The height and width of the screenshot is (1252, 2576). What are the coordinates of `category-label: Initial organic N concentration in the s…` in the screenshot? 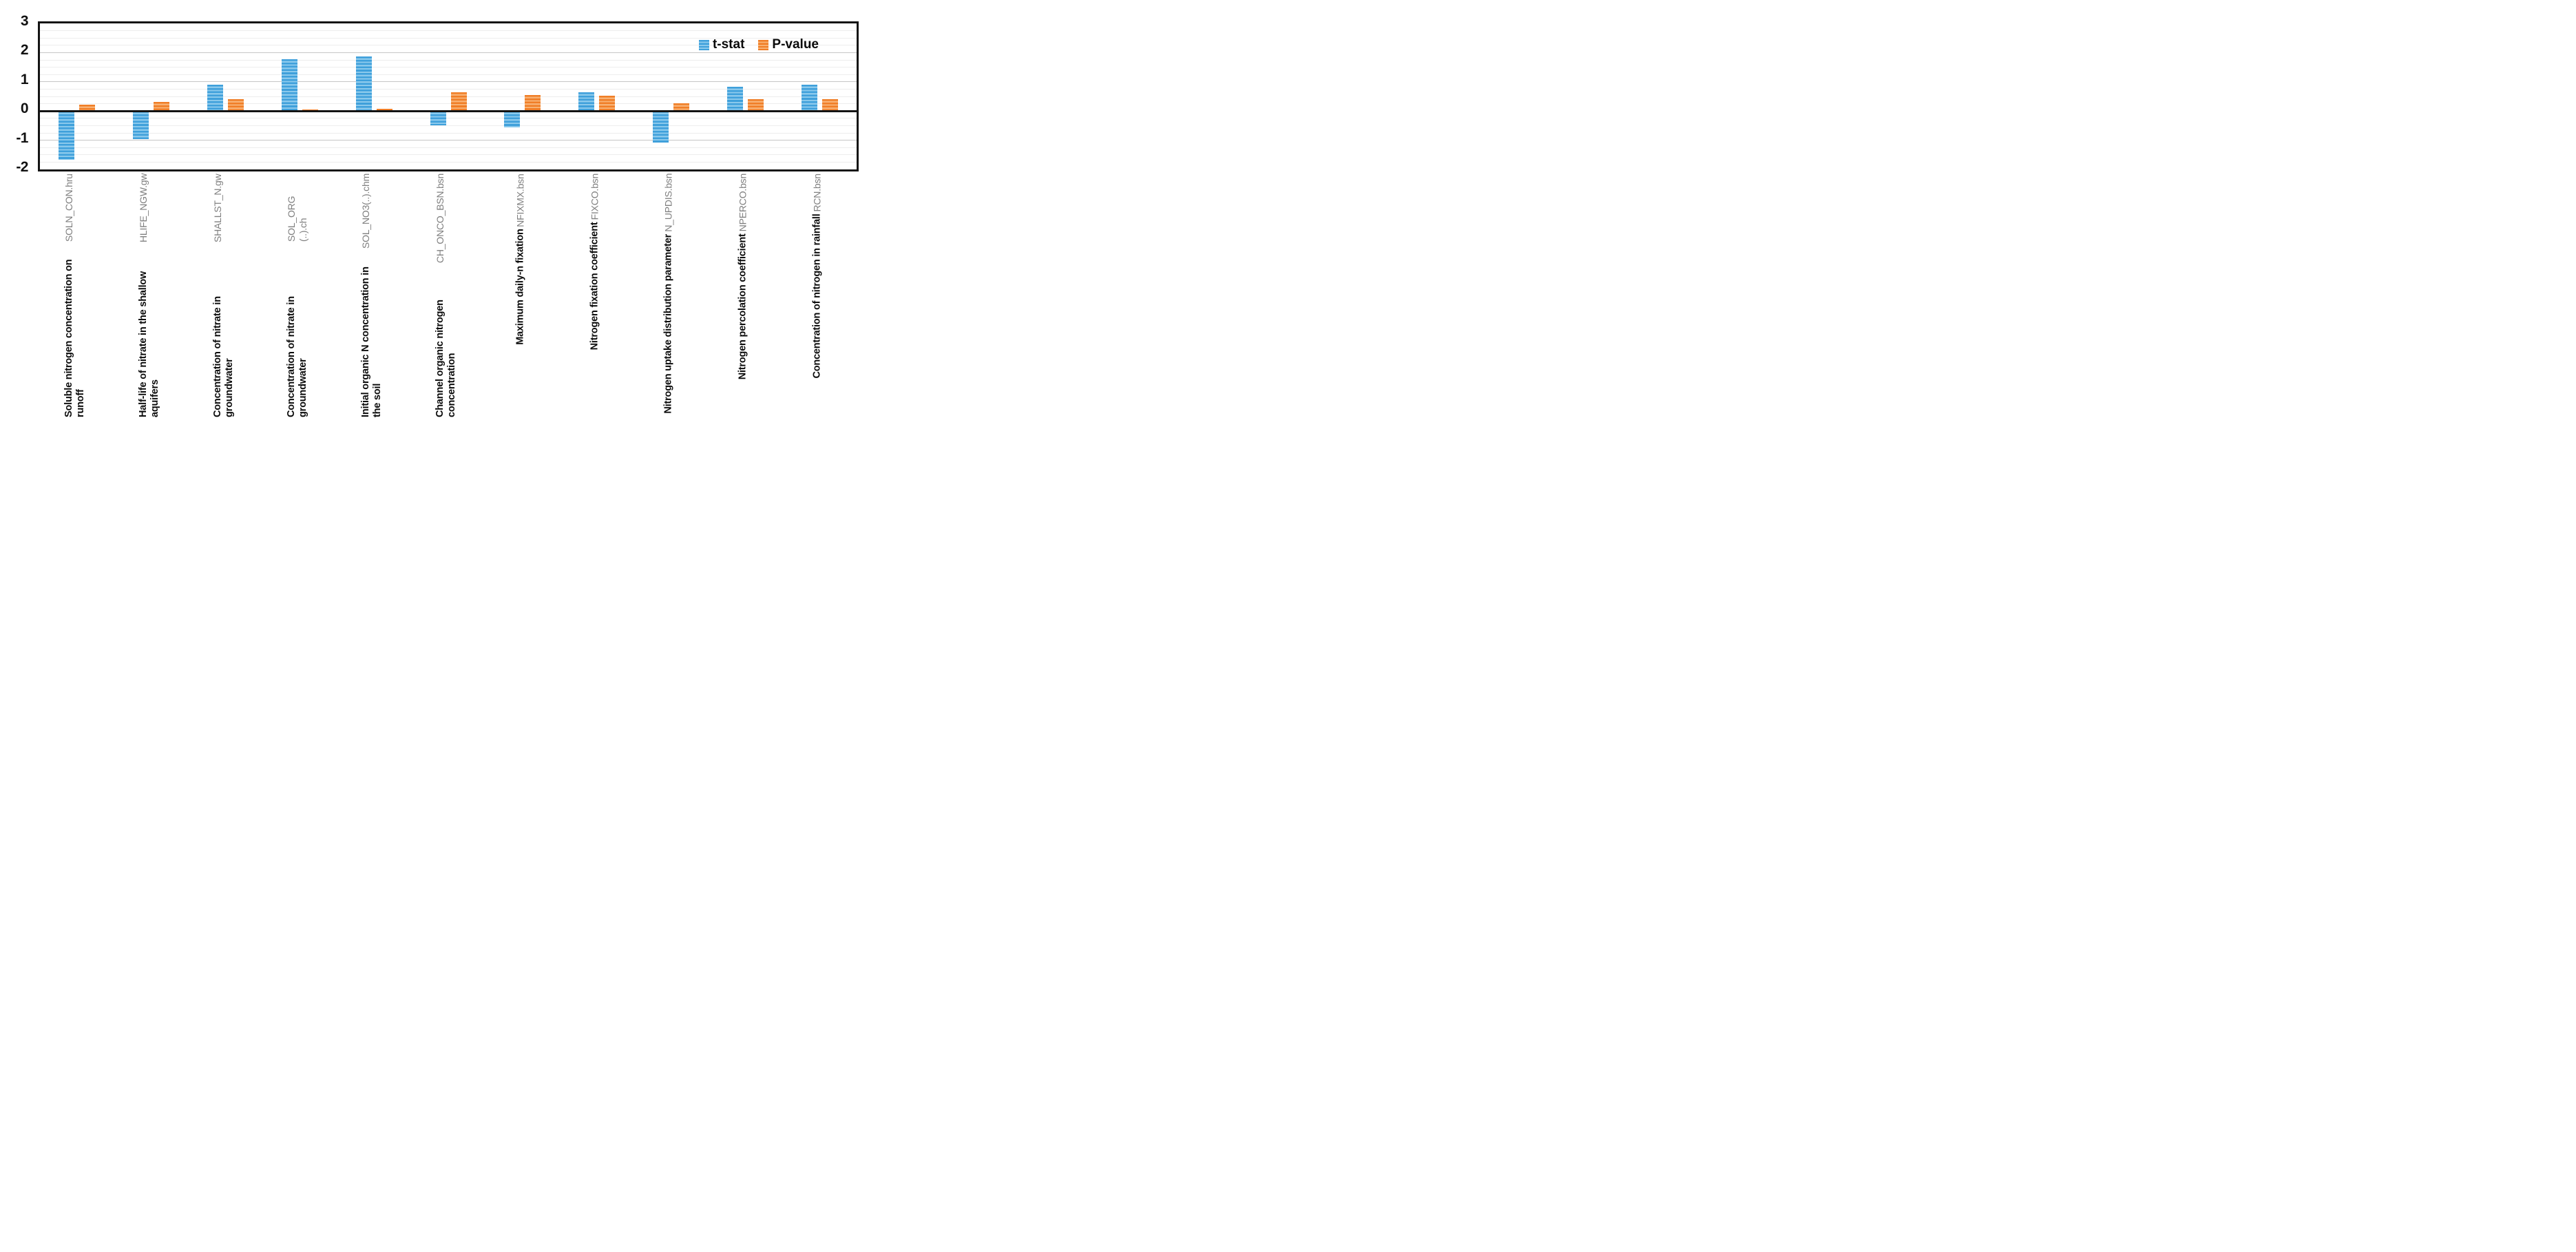 It's located at (372, 295).